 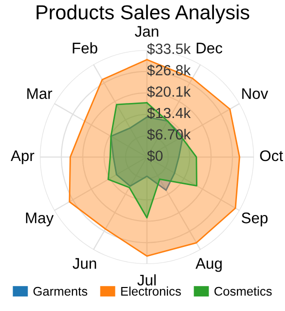 What do you see at coordinates (151, 291) in the screenshot?
I see `legend-label: Electronics` at bounding box center [151, 291].